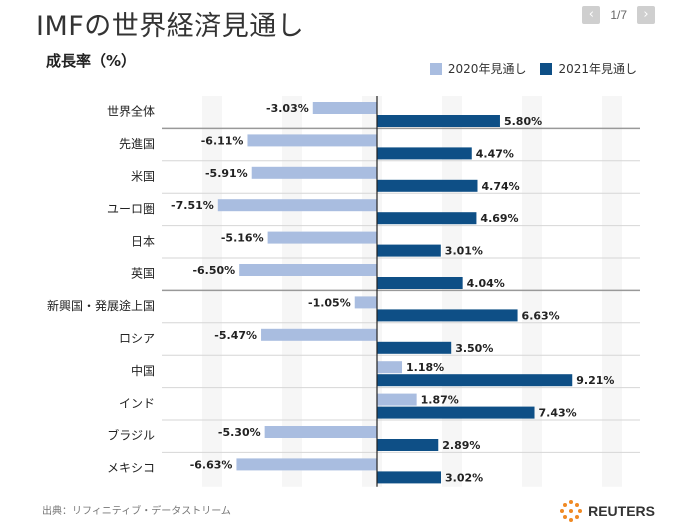 This screenshot has height=527, width=677. What do you see at coordinates (131, 111) in the screenshot?
I see `category-label: 世界全体` at bounding box center [131, 111].